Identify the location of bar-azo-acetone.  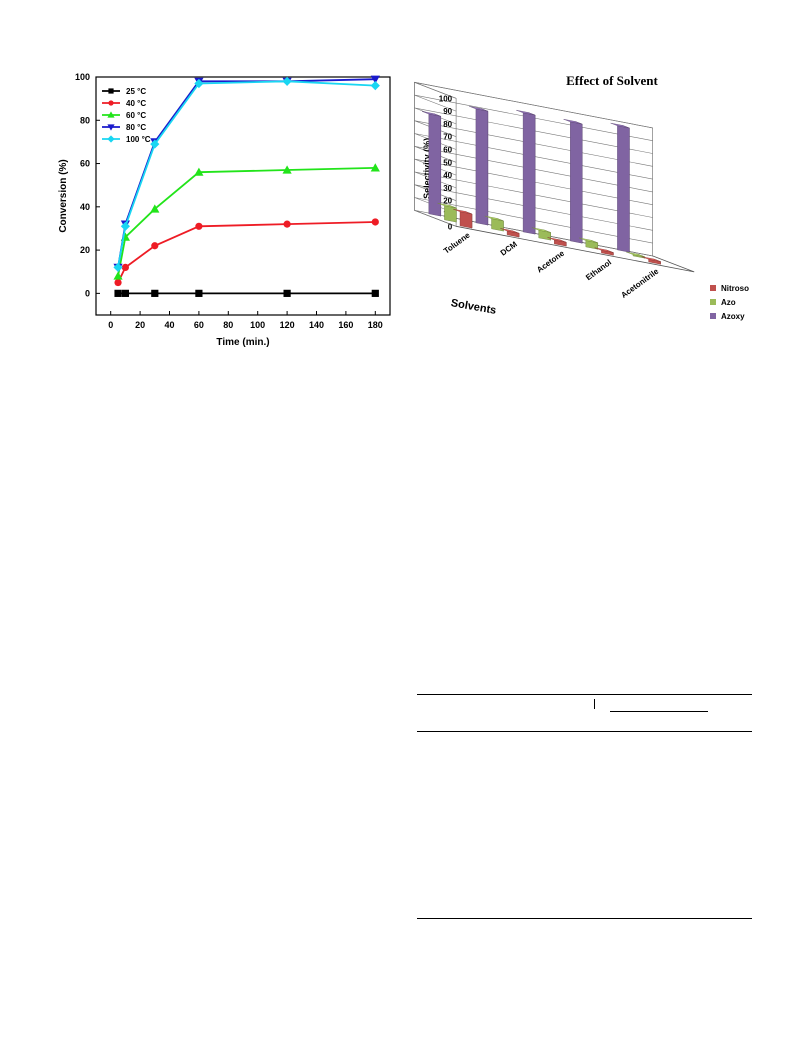
(541, 234).